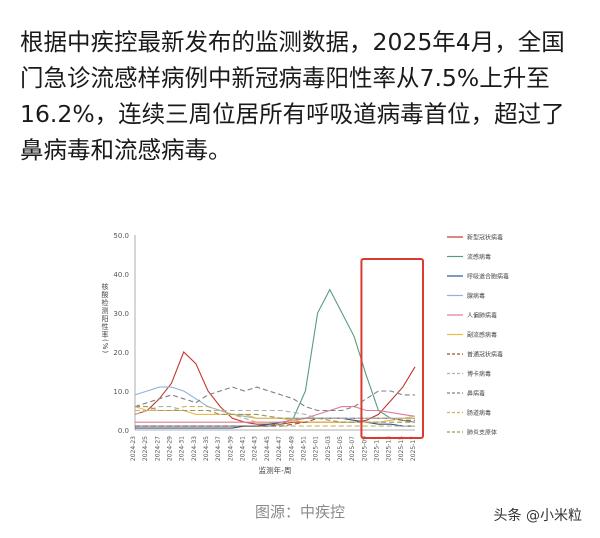 The height and width of the screenshot is (538, 600). Describe the element at coordinates (340, 448) in the screenshot. I see `x-tick-label: 2025-05` at that location.